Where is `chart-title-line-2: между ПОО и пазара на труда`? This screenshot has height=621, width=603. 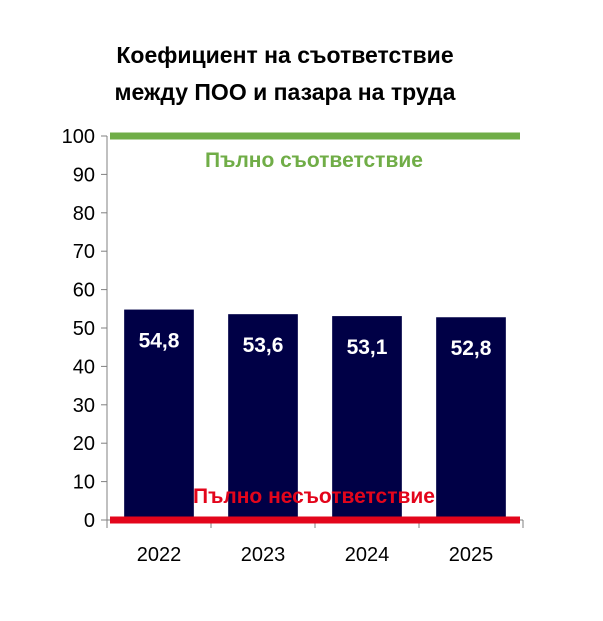
chart-title-line-2: между ПОО и пазара на труда is located at coordinates (285, 92).